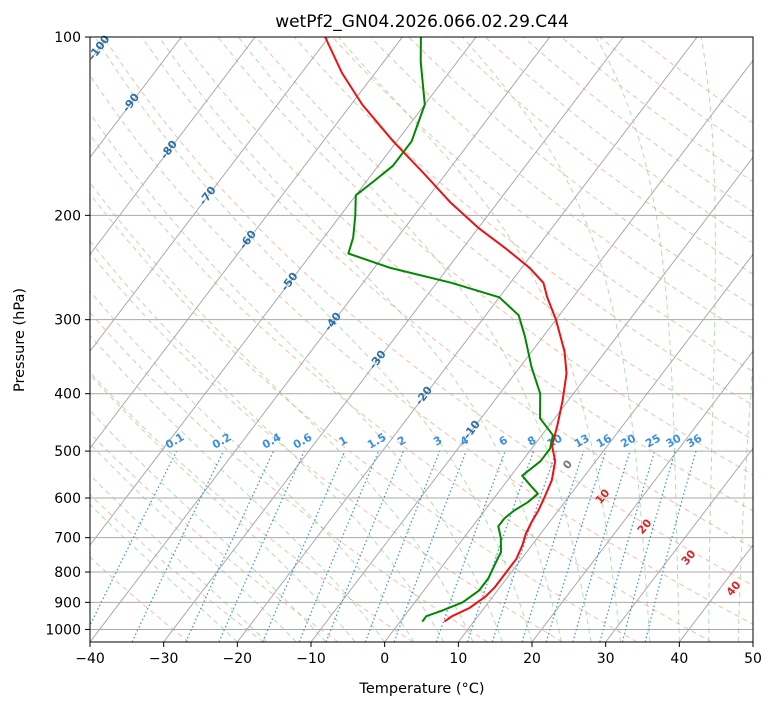  Describe the element at coordinates (67, 334) in the screenshot. I see `y-axis: 1000 900 800 700 600 500 400 300 200 100` at that location.